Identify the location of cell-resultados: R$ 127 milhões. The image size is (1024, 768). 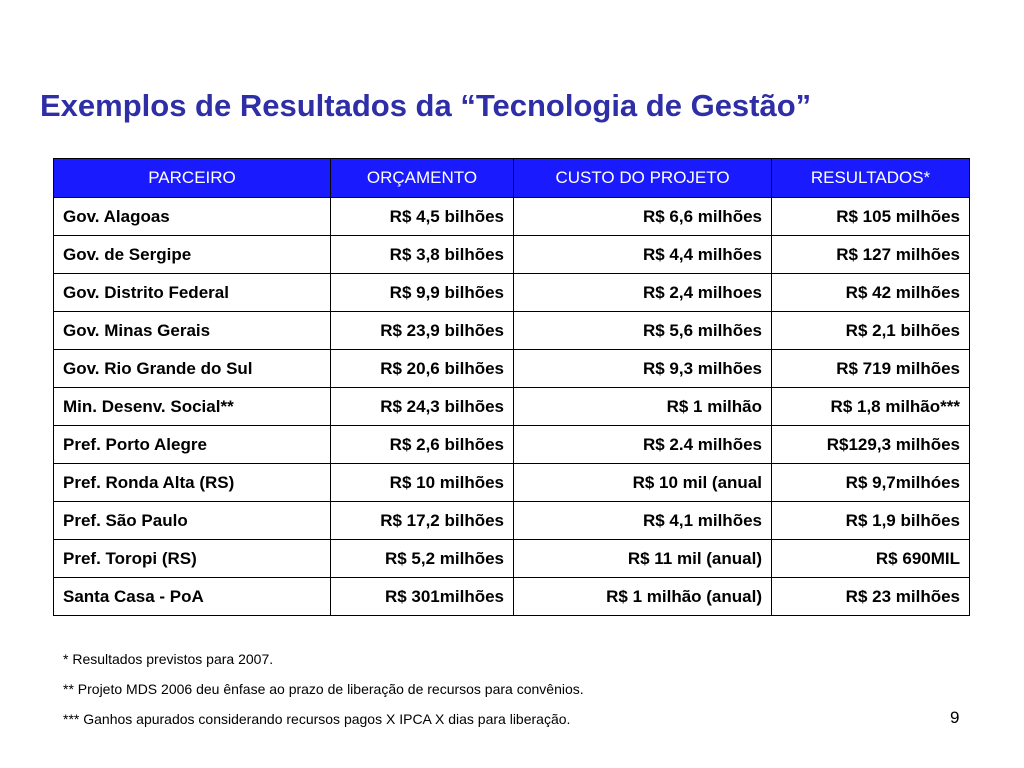
(870, 254).